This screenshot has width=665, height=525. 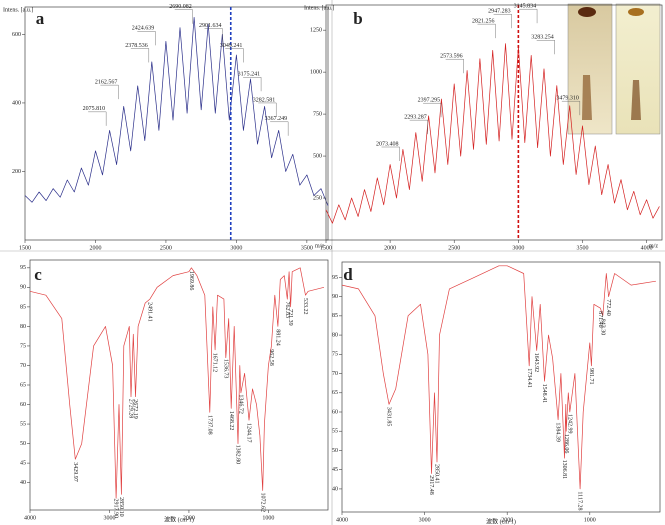 I want to click on panel-label: a, so click(x=40, y=18).